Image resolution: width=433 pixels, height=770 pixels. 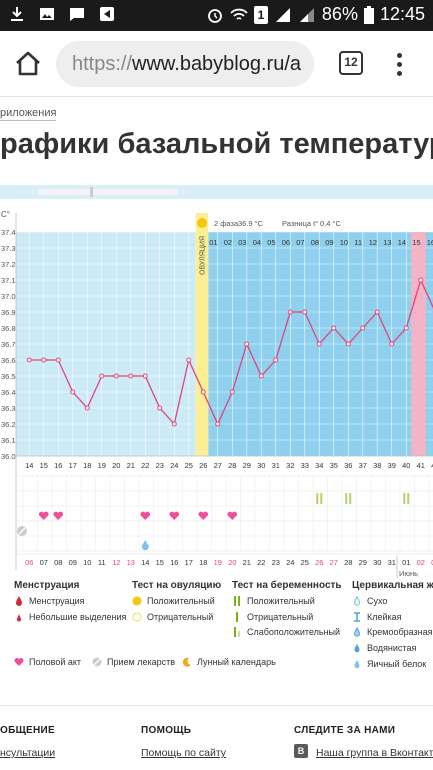 What do you see at coordinates (28, 114) in the screenshot?
I see `breadcrumb: риложения` at bounding box center [28, 114].